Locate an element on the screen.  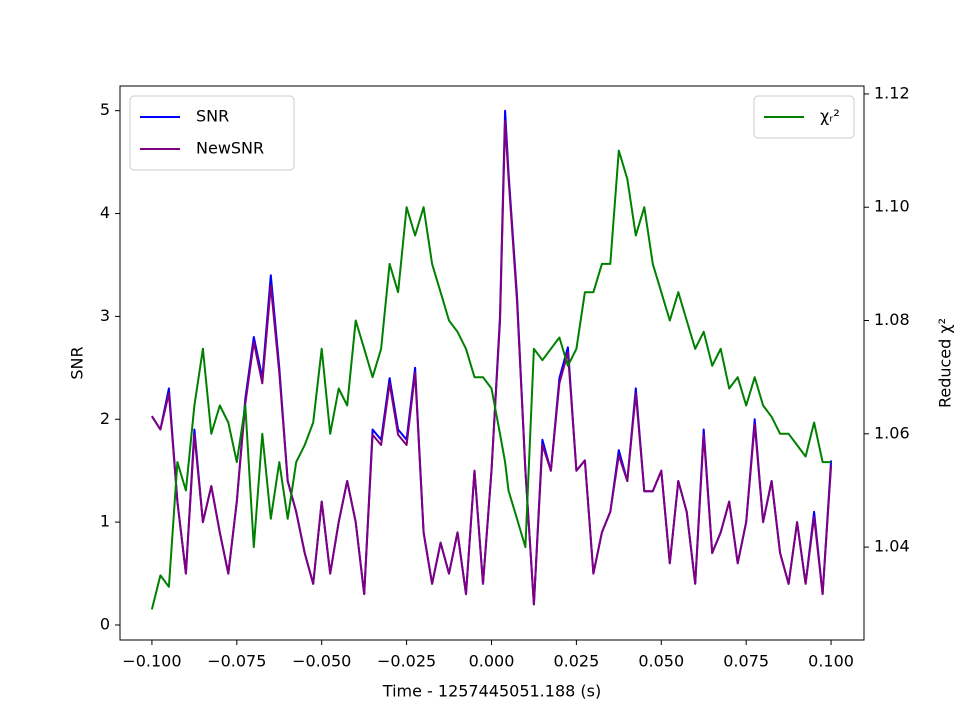
y2-tick-label: 1.06 is located at coordinates (892, 432).